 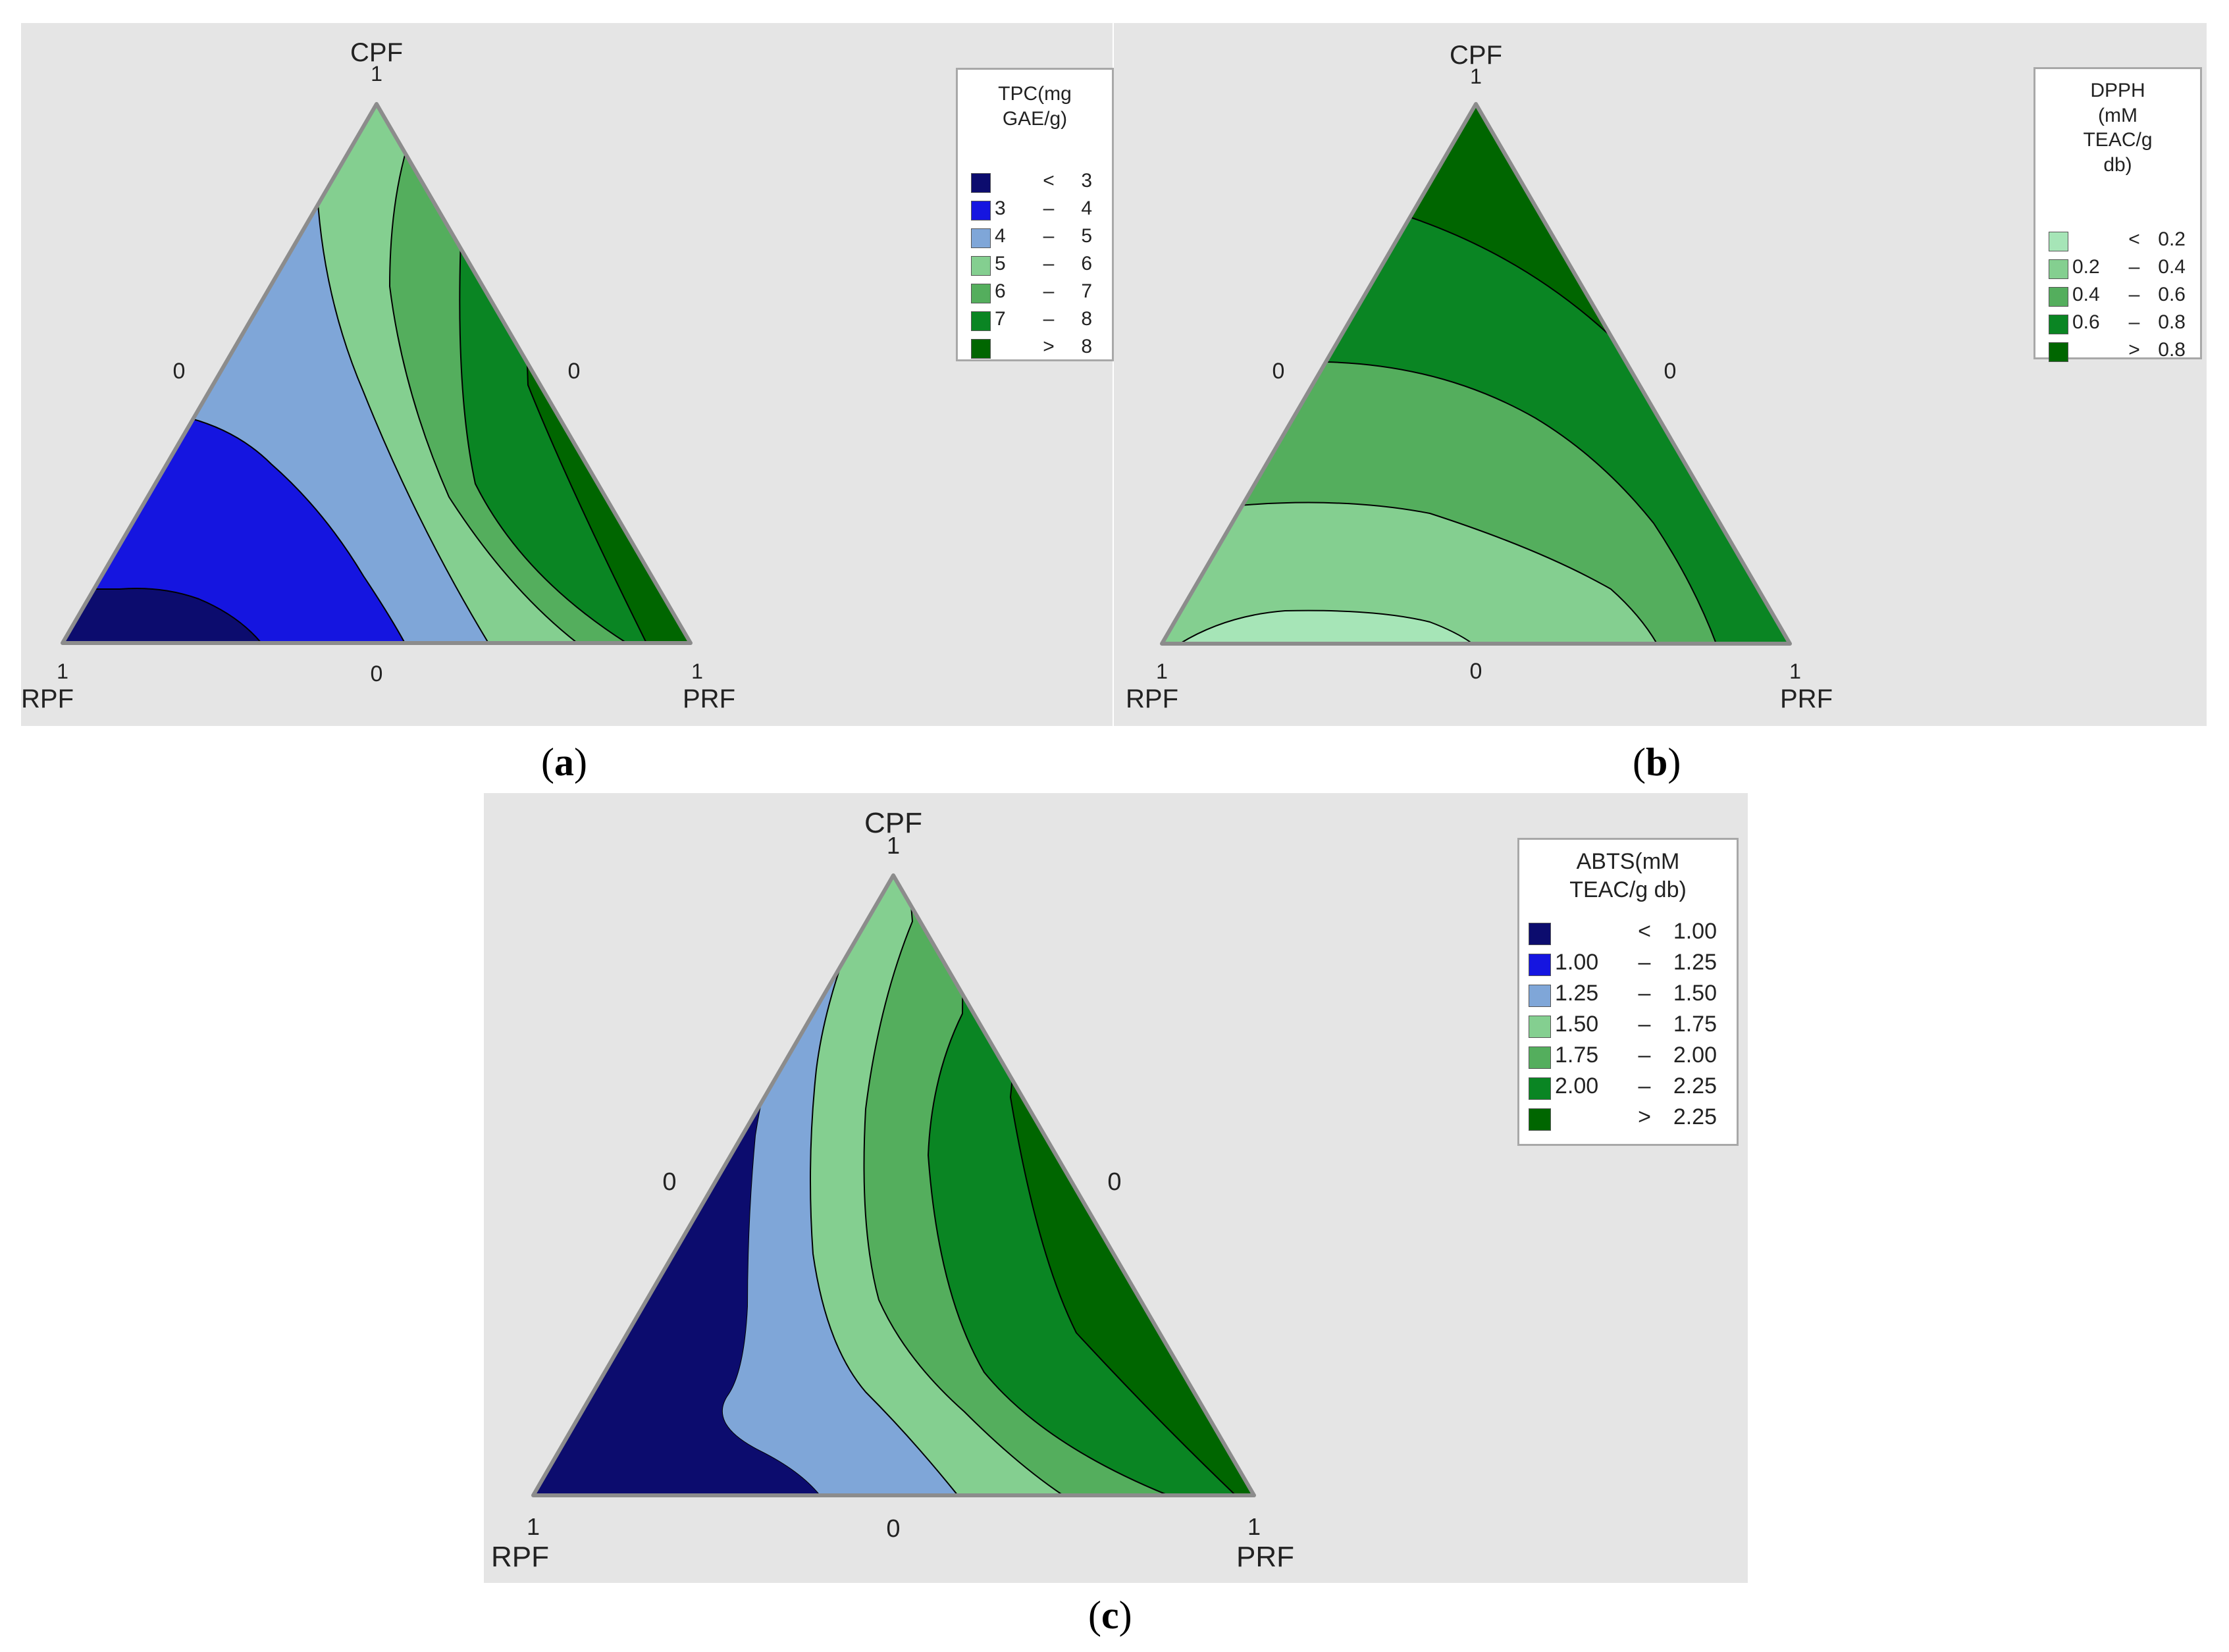 What do you see at coordinates (1049, 181) in the screenshot?
I see `legend-range-operator: <` at bounding box center [1049, 181].